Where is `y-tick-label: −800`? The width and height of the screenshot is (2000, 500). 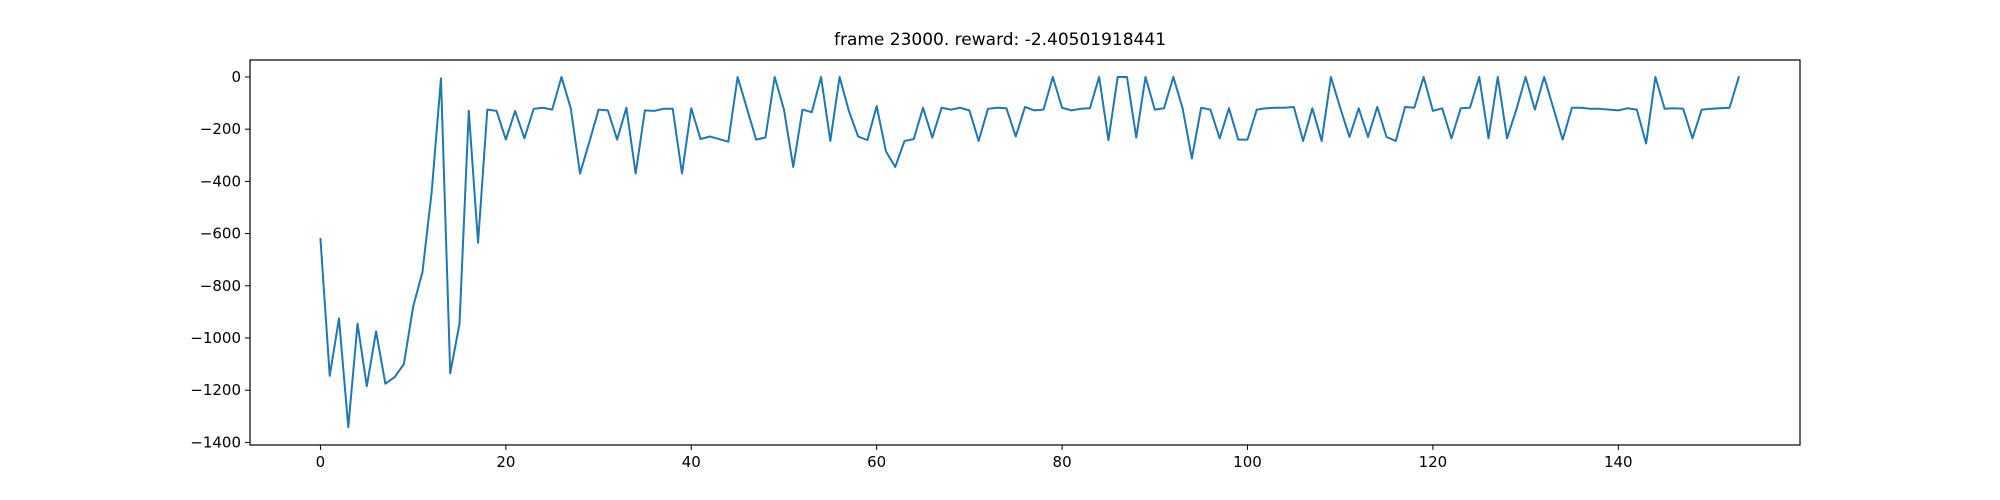 y-tick-label: −800 is located at coordinates (220, 286).